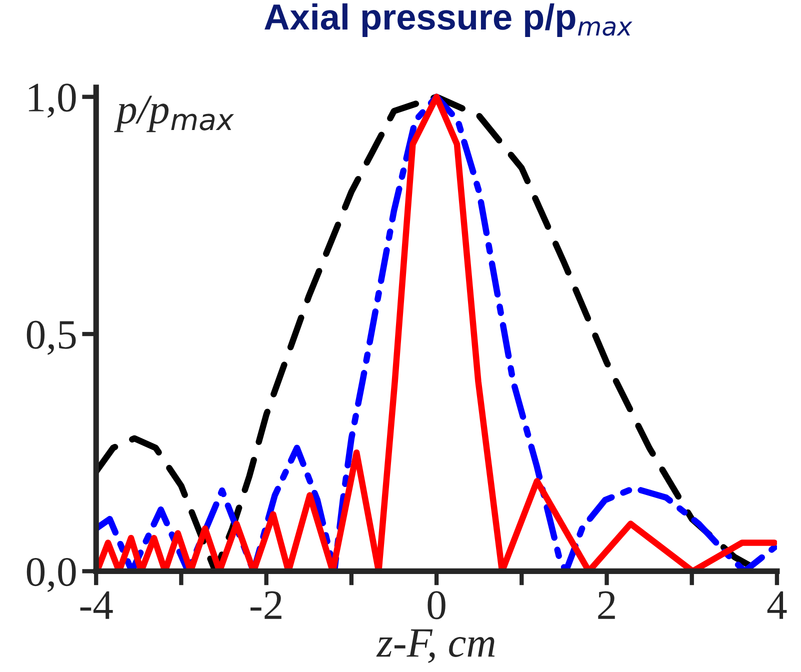  Describe the element at coordinates (437, 605) in the screenshot. I see `x-tick-label: 0` at that location.